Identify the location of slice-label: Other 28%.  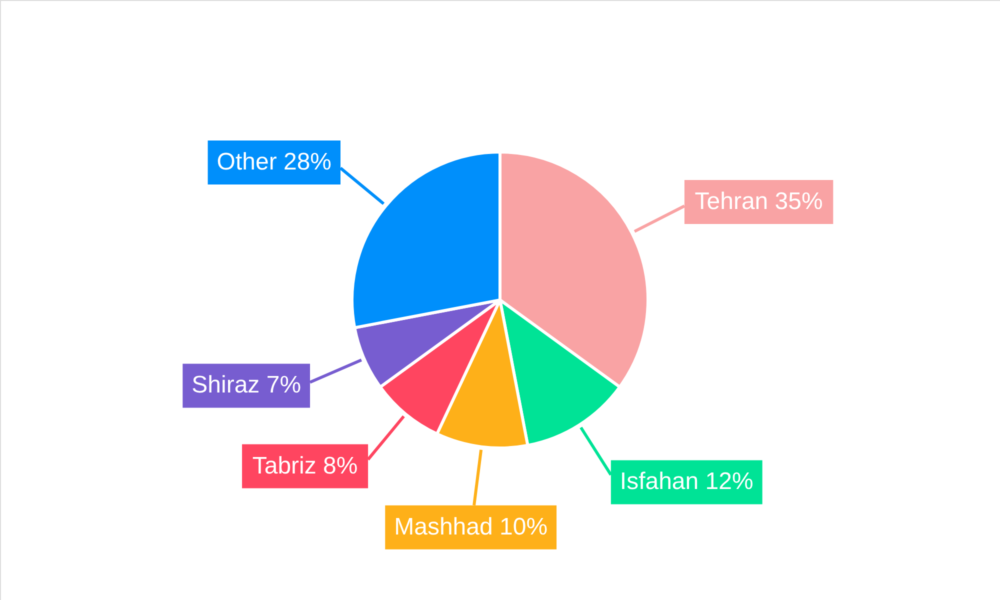
(274, 162).